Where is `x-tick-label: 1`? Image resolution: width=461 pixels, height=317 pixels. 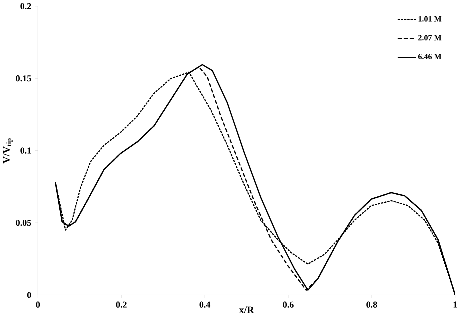
x-tick-label: 1 is located at coordinates (456, 305).